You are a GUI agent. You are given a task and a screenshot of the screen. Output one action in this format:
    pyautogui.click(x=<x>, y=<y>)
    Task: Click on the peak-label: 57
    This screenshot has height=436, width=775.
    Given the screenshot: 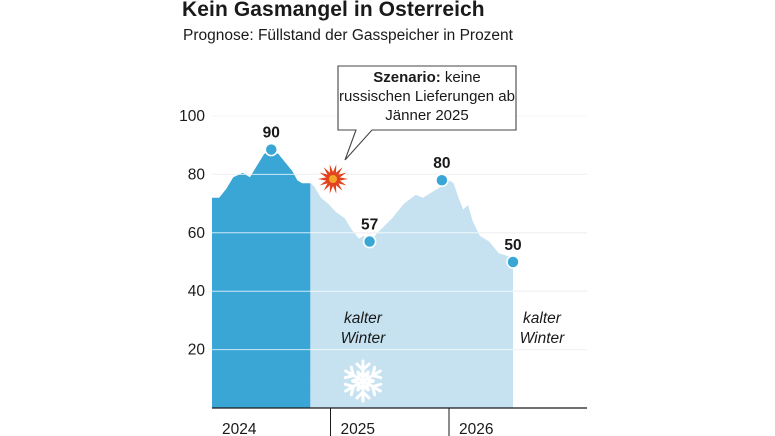 What is the action you would take?
    pyautogui.click(x=369, y=225)
    